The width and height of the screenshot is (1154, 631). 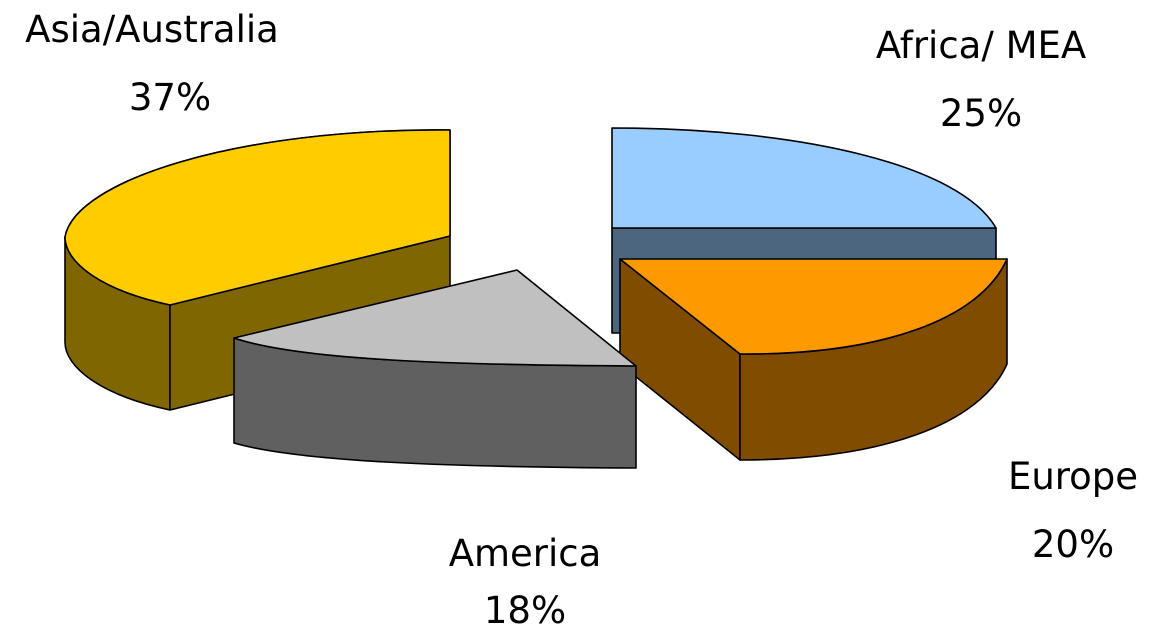 What do you see at coordinates (1073, 544) in the screenshot?
I see `label-europe-pct: 20%` at bounding box center [1073, 544].